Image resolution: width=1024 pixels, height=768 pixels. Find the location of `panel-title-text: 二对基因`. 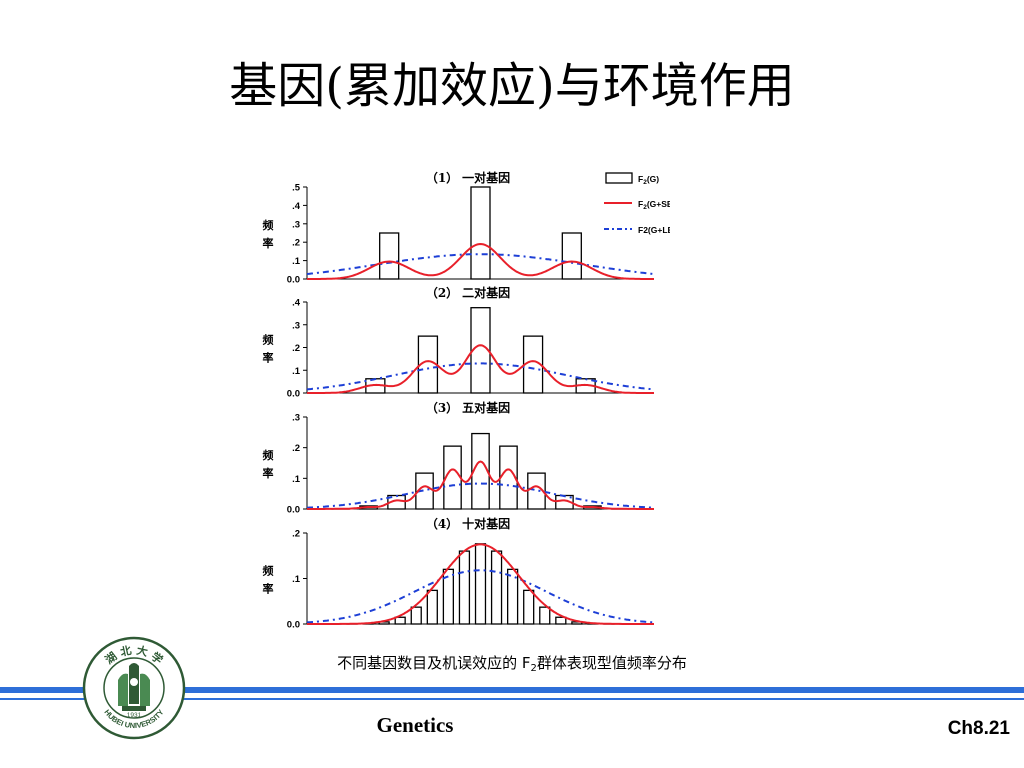

panel-title-text: 二对基因 is located at coordinates (486, 292).